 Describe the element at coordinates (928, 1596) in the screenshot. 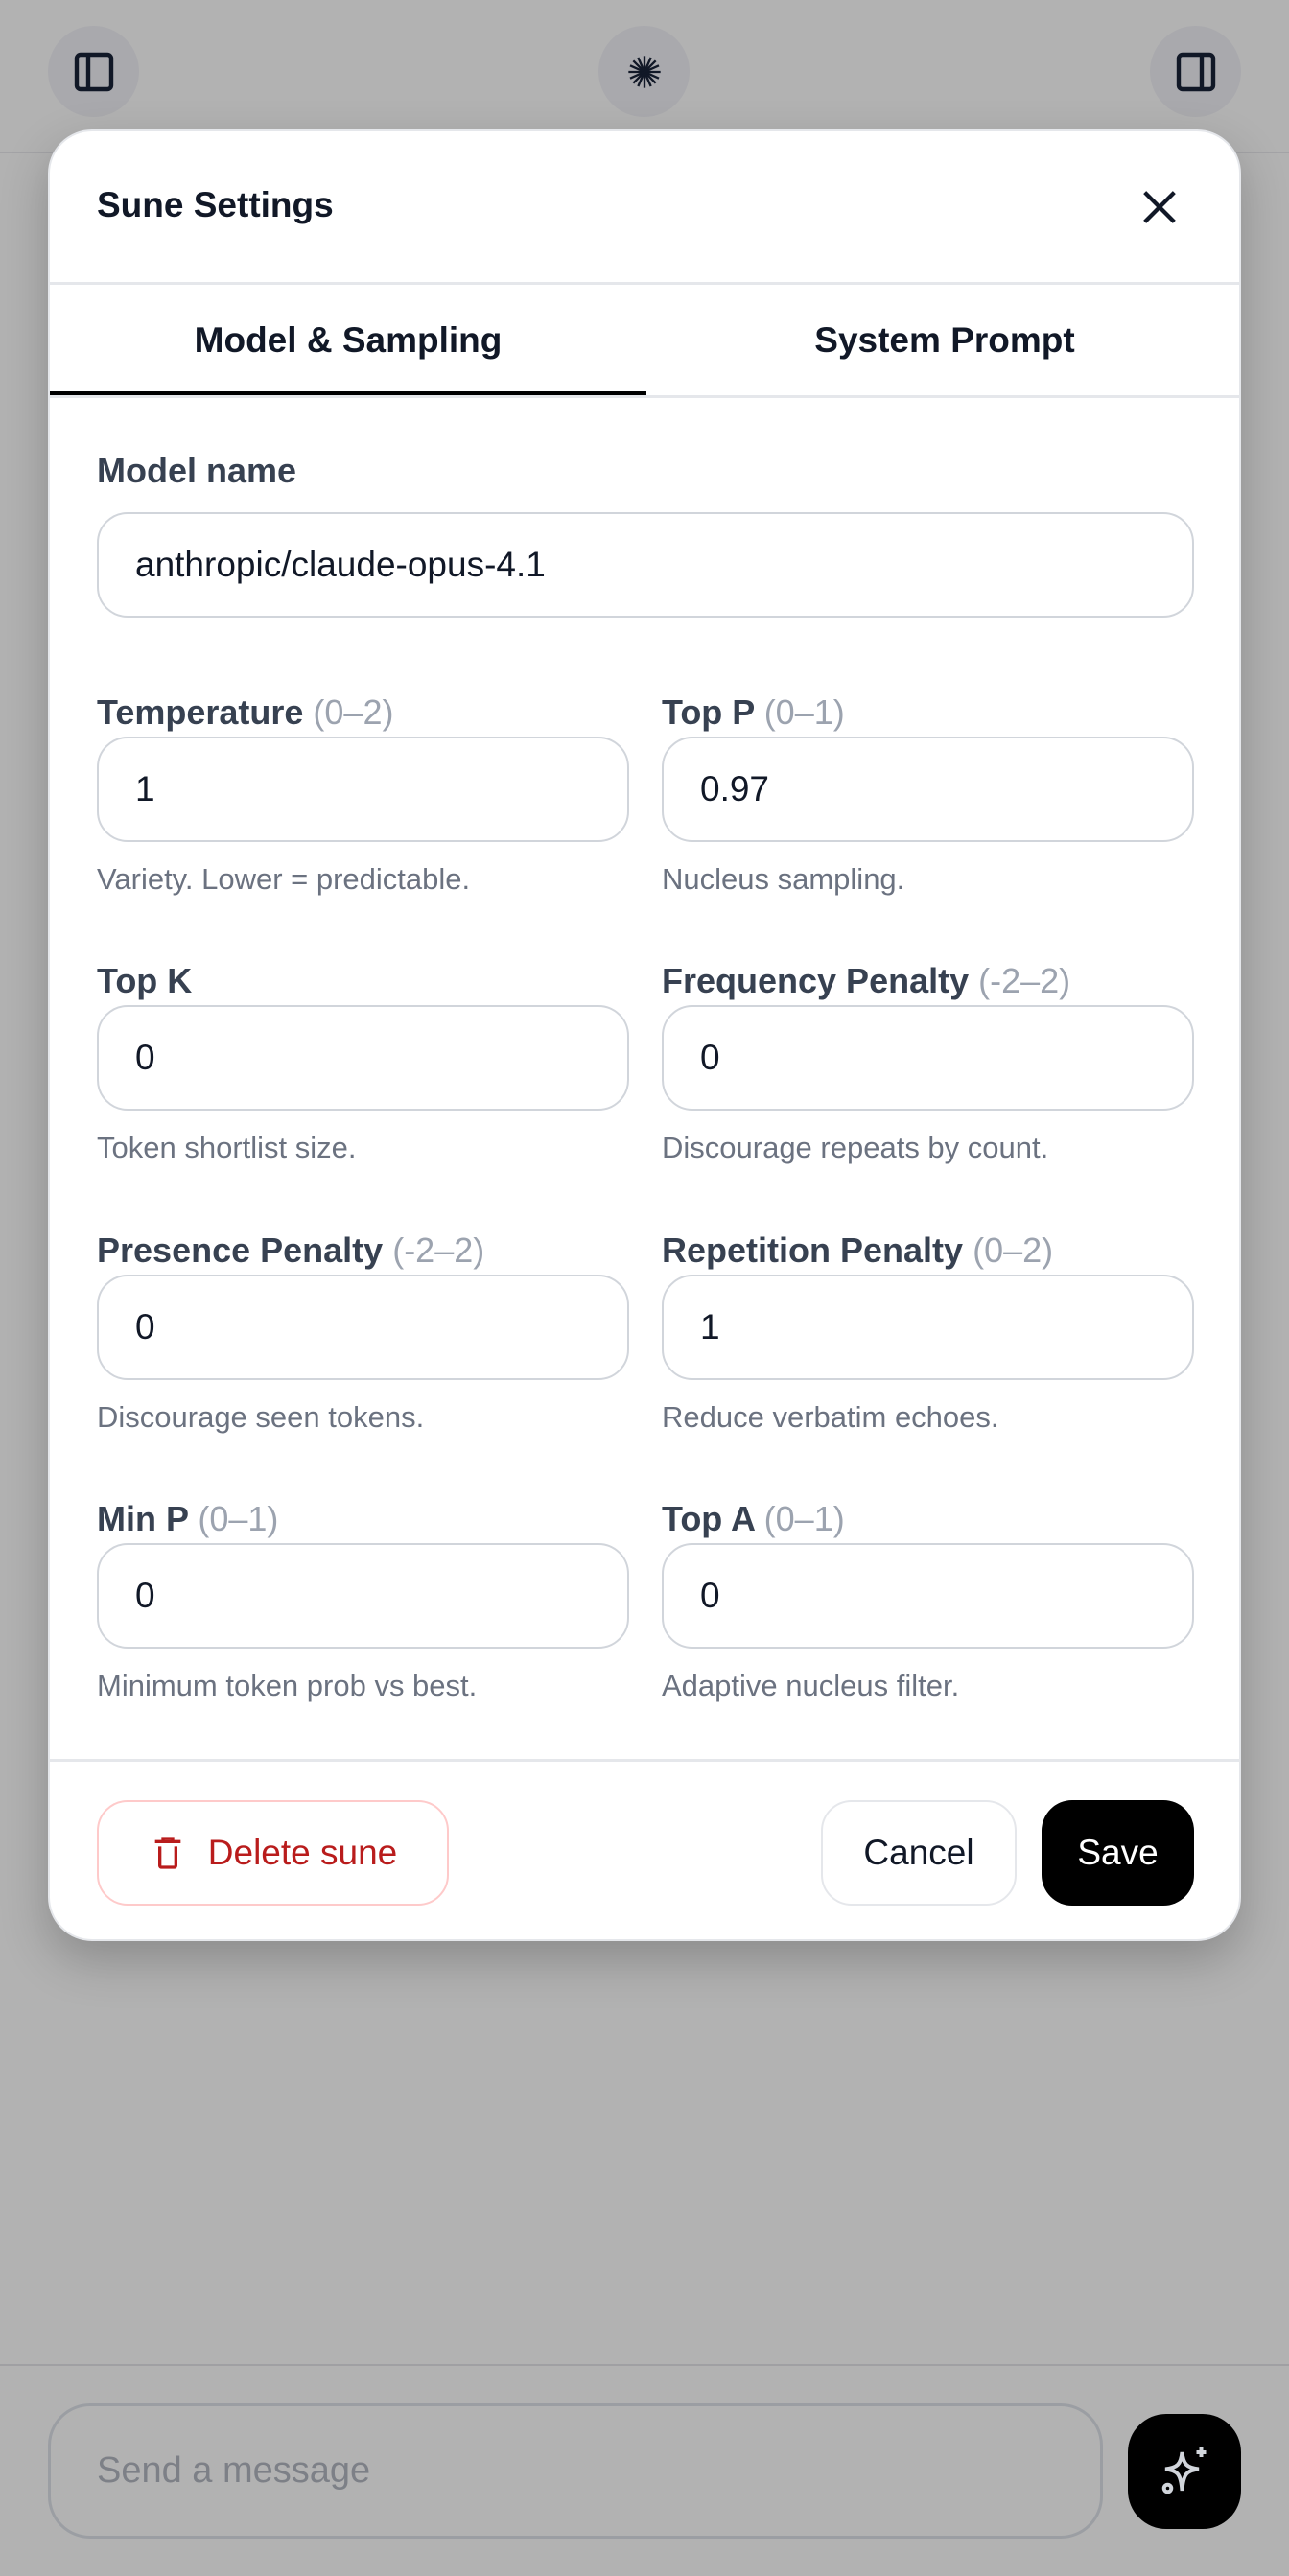

I see `top-a-input: 0` at that location.